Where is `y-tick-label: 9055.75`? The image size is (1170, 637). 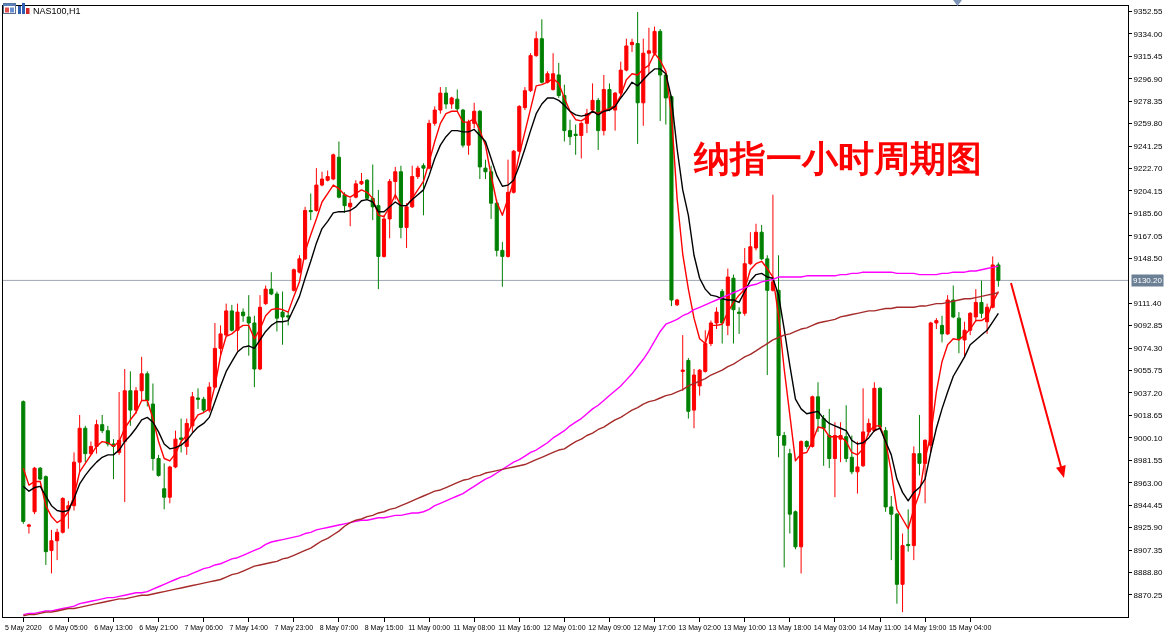
y-tick-label: 9055.75 is located at coordinates (1148, 371).